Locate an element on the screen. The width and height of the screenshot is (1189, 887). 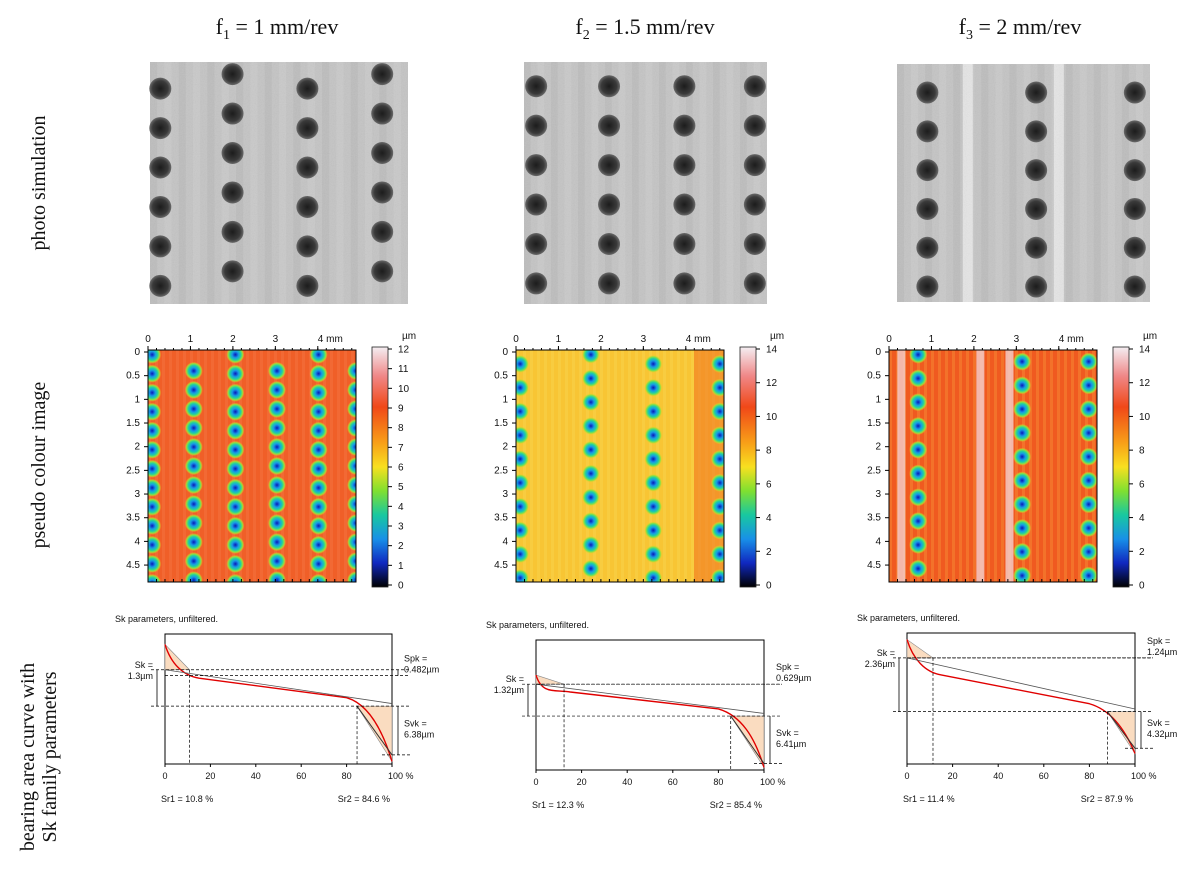
colour-bar-label: 7 is located at coordinates (401, 448).